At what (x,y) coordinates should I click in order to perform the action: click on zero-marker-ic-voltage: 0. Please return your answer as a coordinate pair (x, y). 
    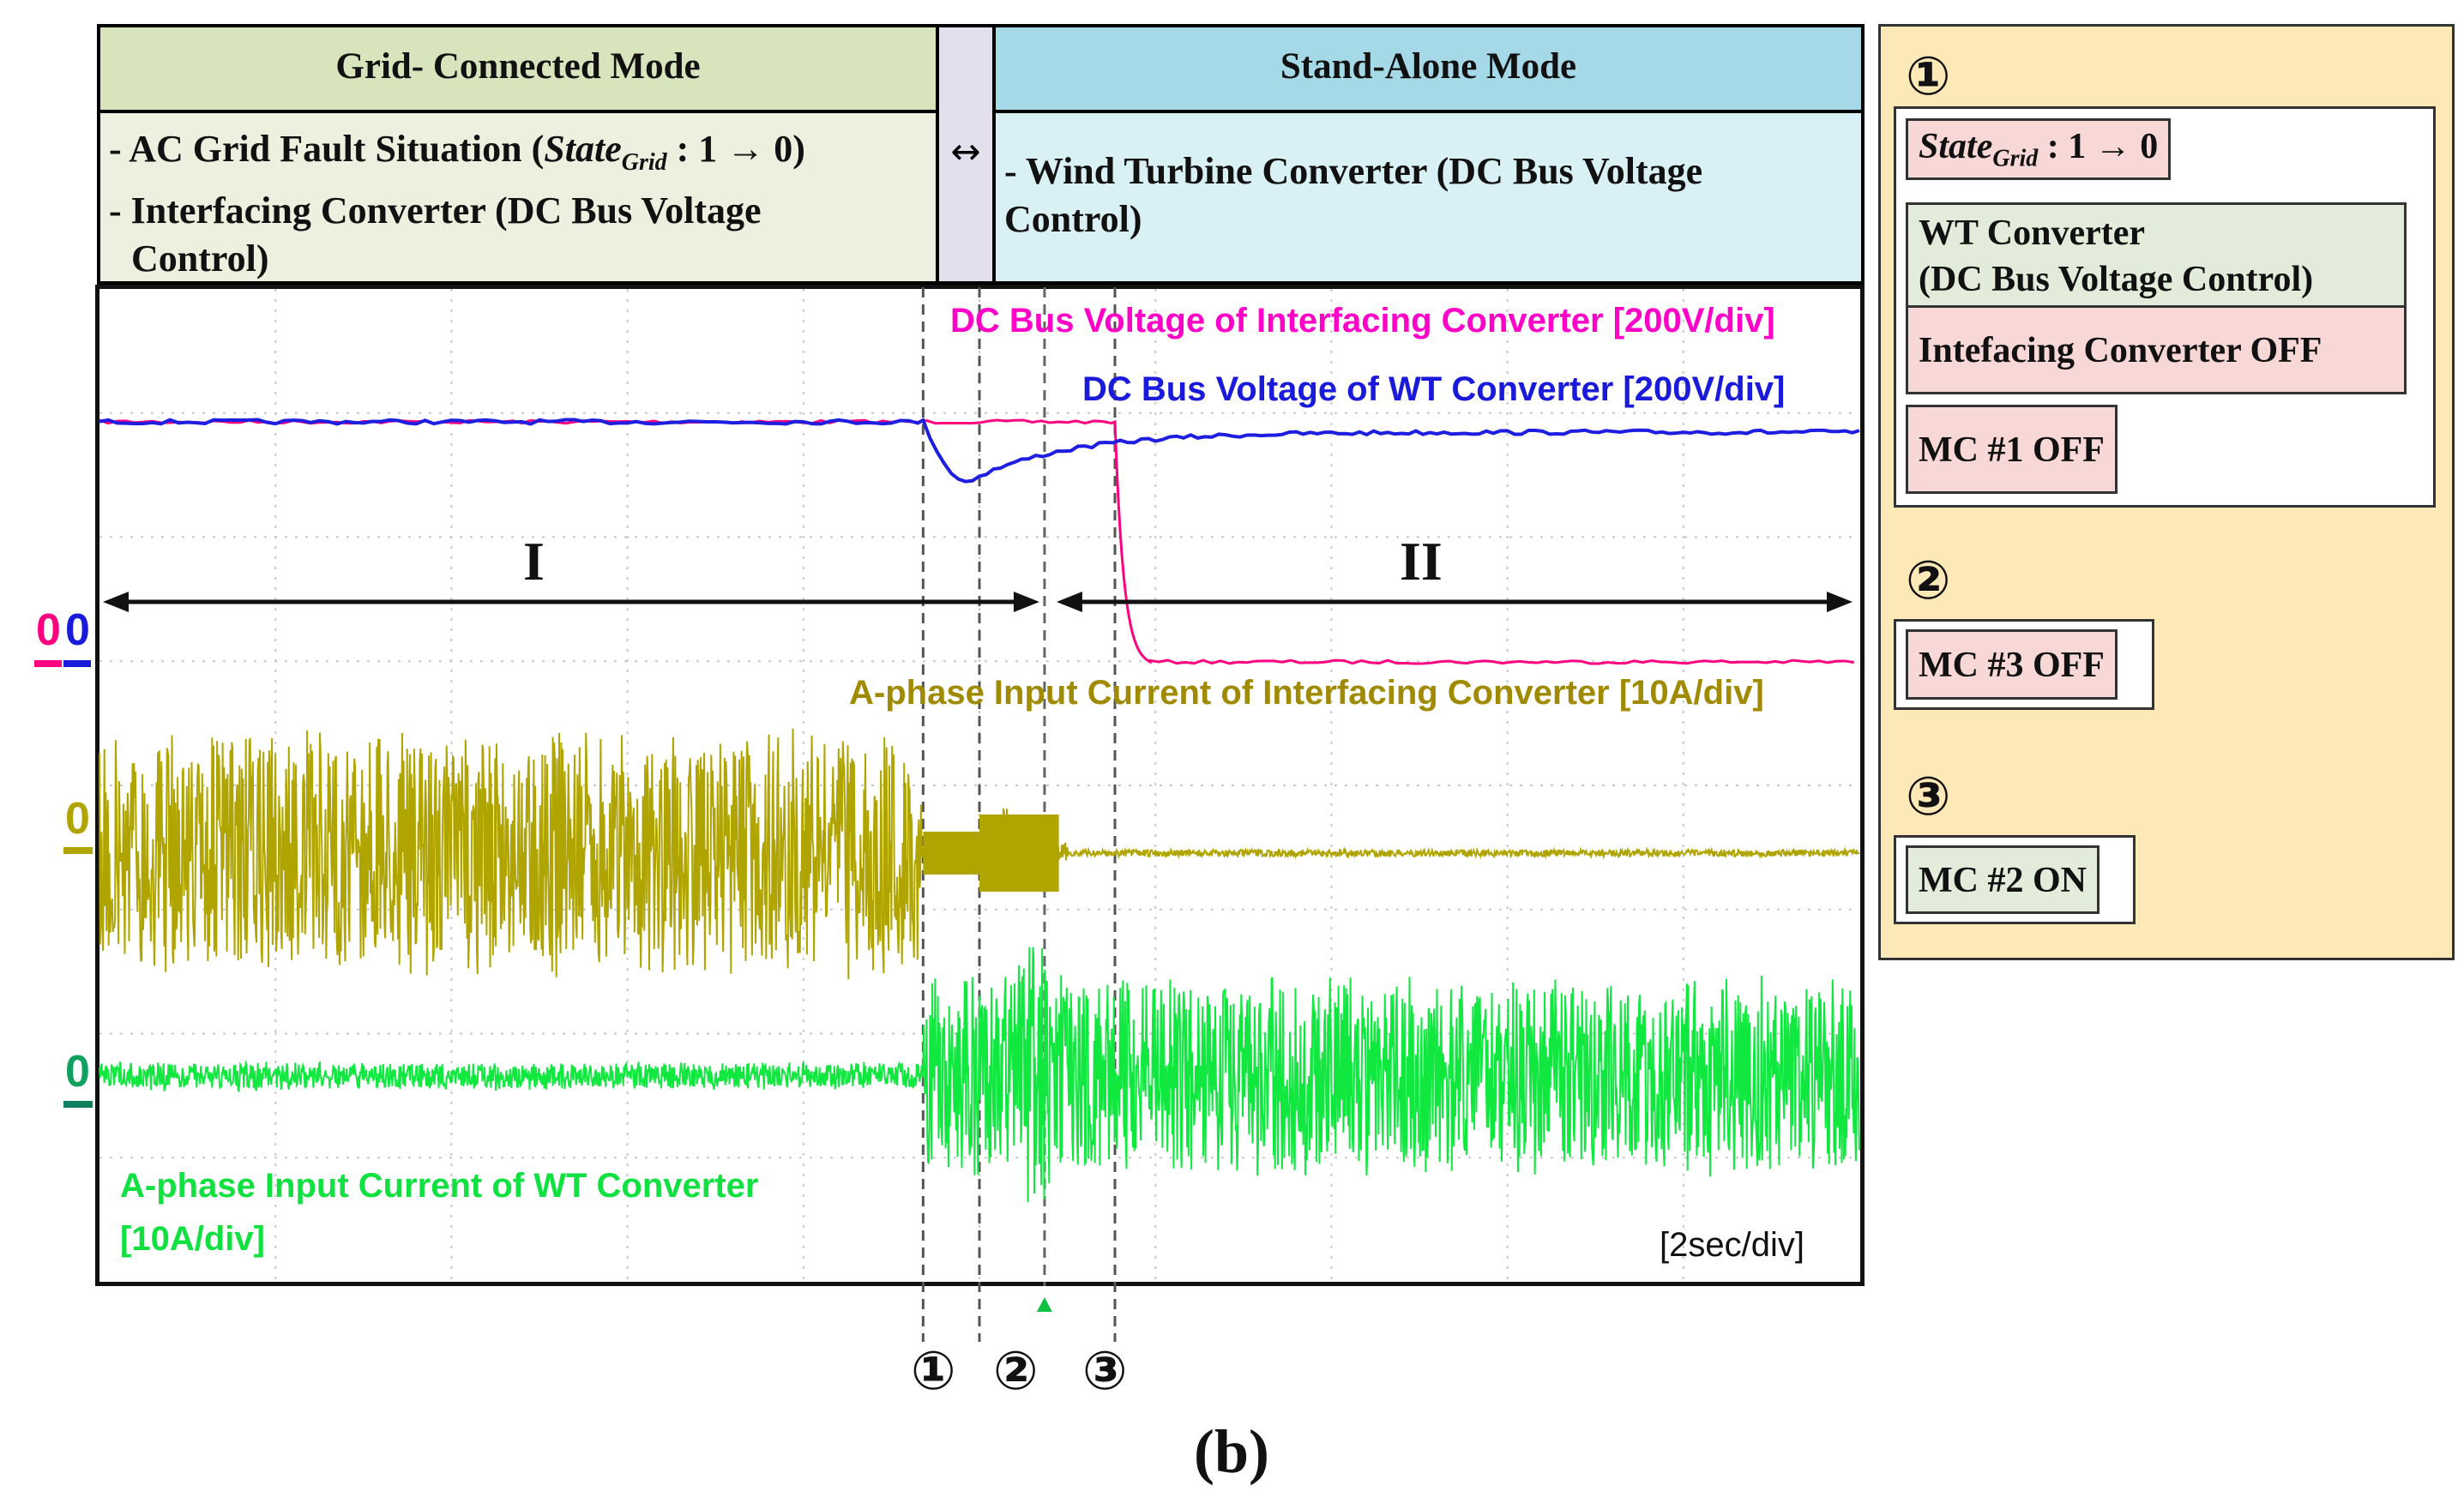
    Looking at the image, I should click on (48, 630).